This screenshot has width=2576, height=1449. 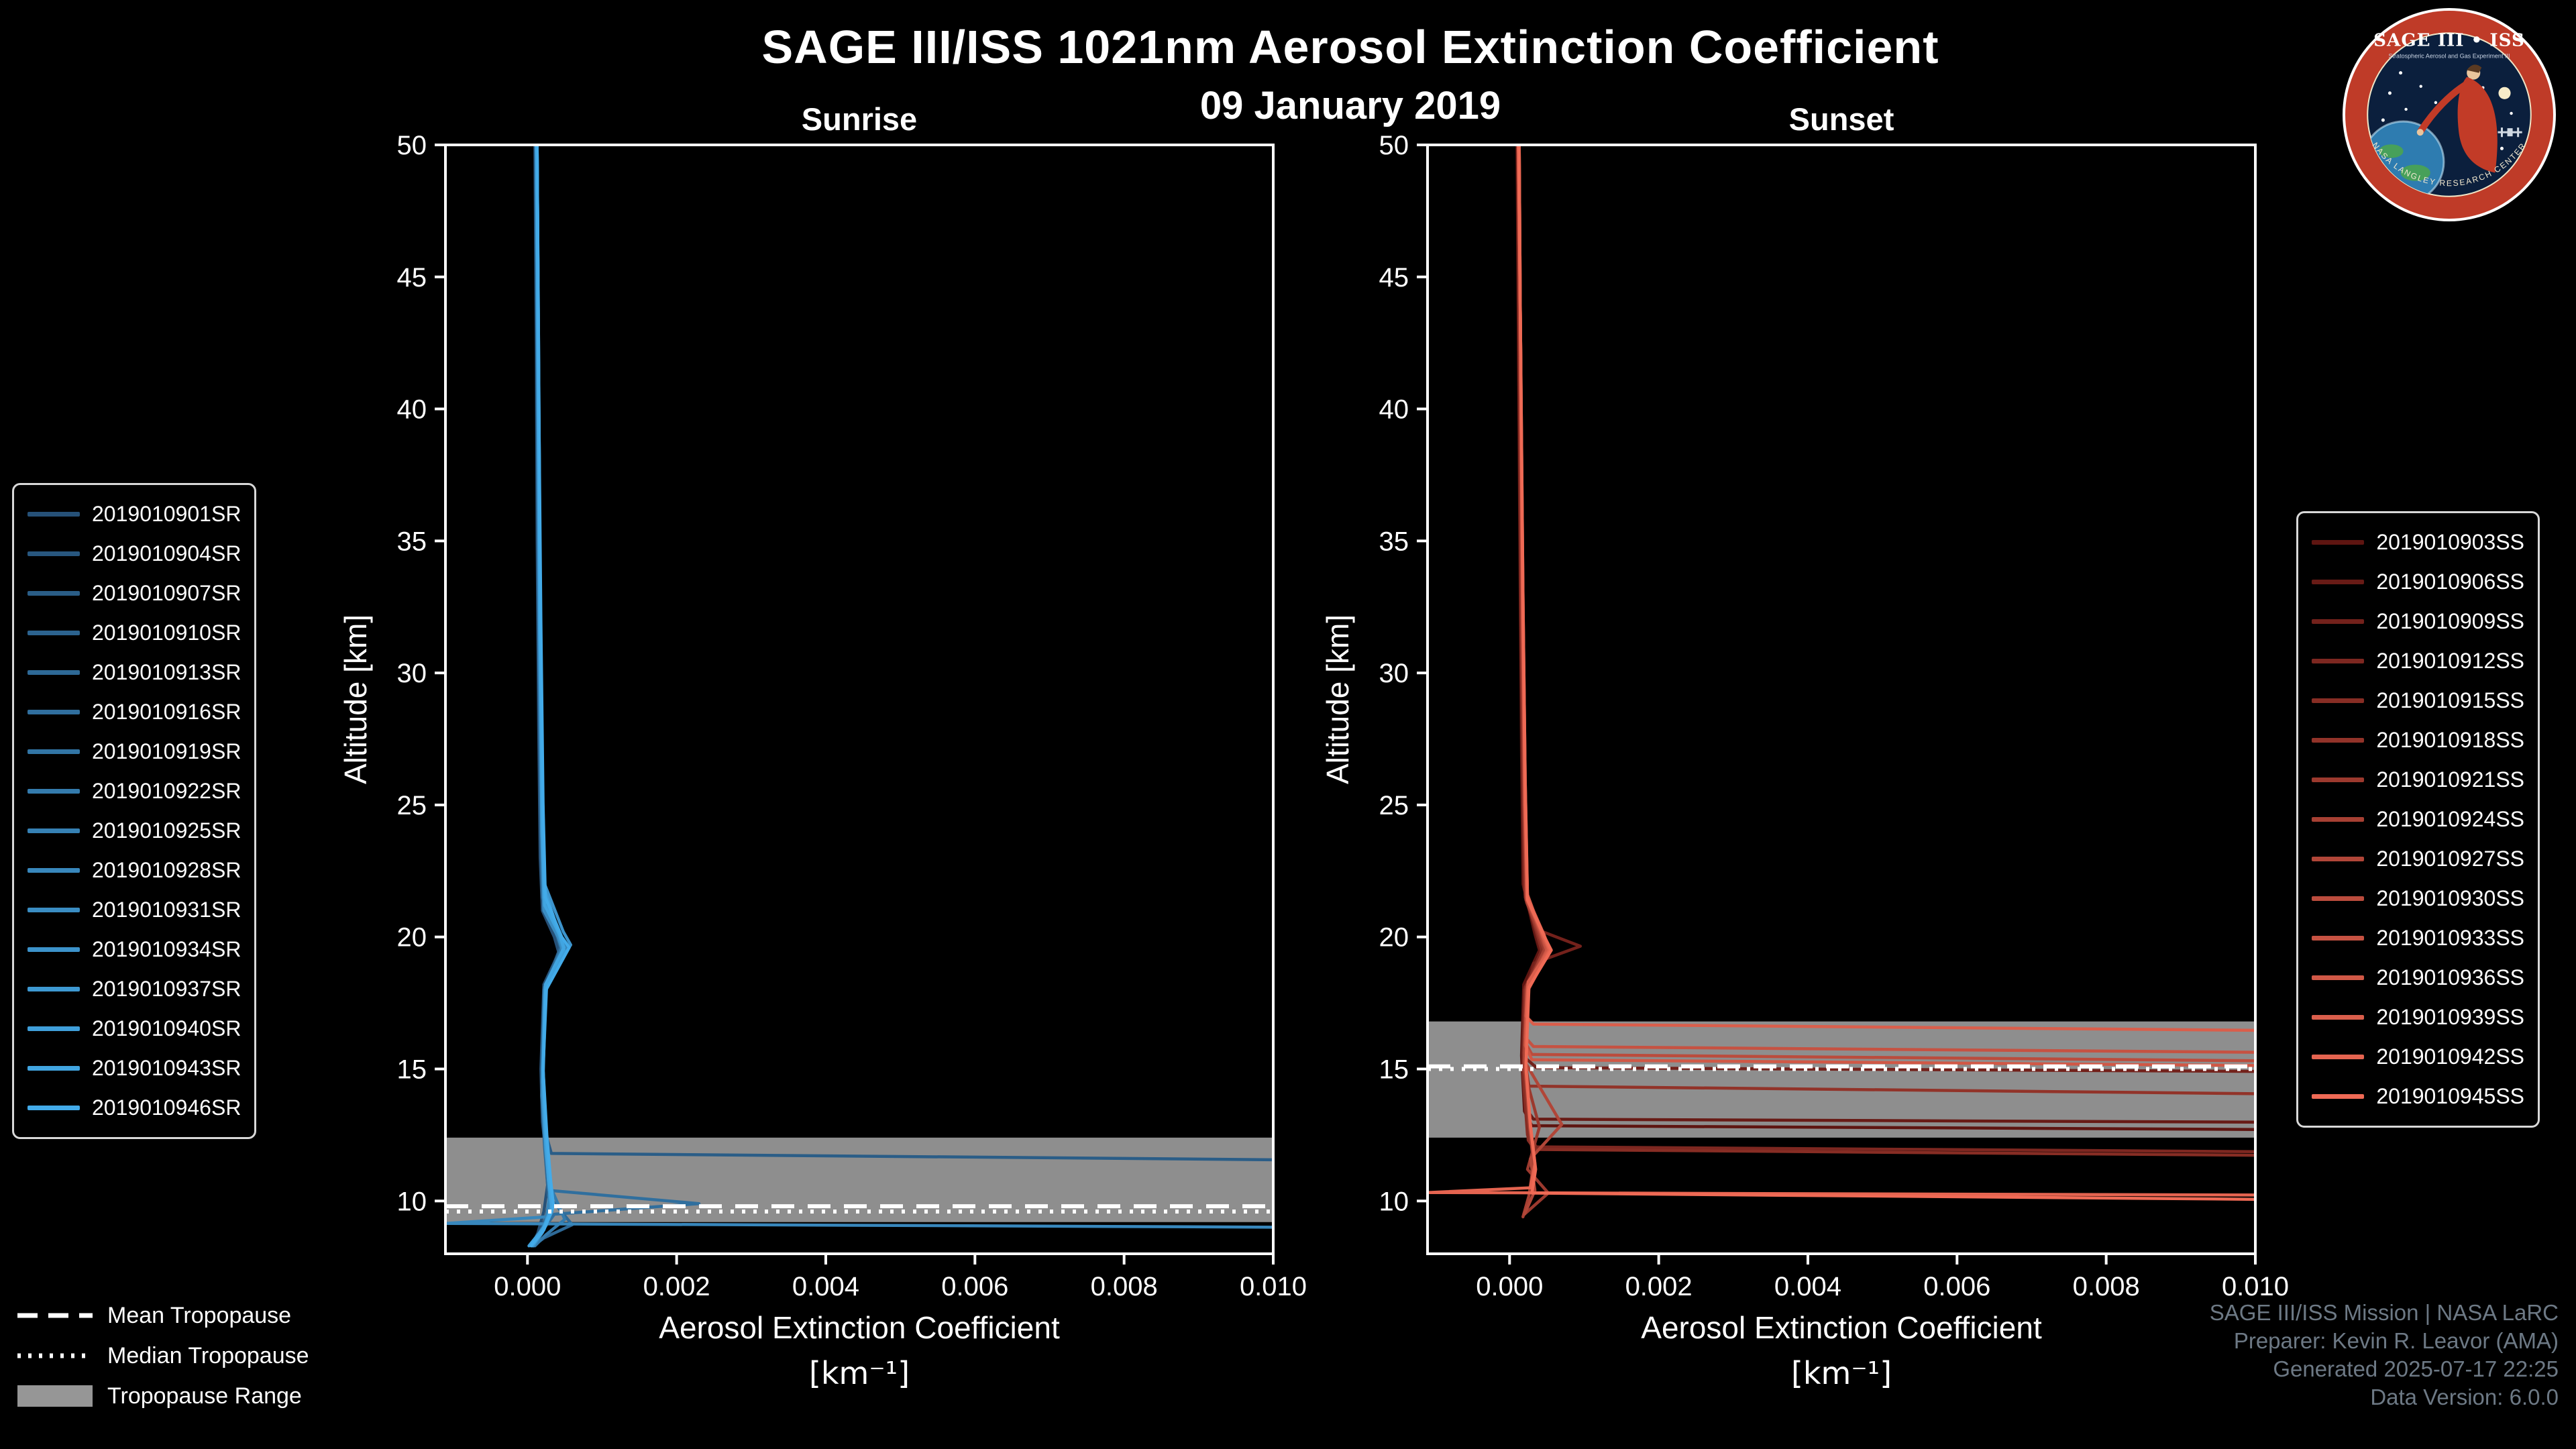 What do you see at coordinates (134, 1029) in the screenshot?
I see `legend-item-2019010940SR: 2019010940SR` at bounding box center [134, 1029].